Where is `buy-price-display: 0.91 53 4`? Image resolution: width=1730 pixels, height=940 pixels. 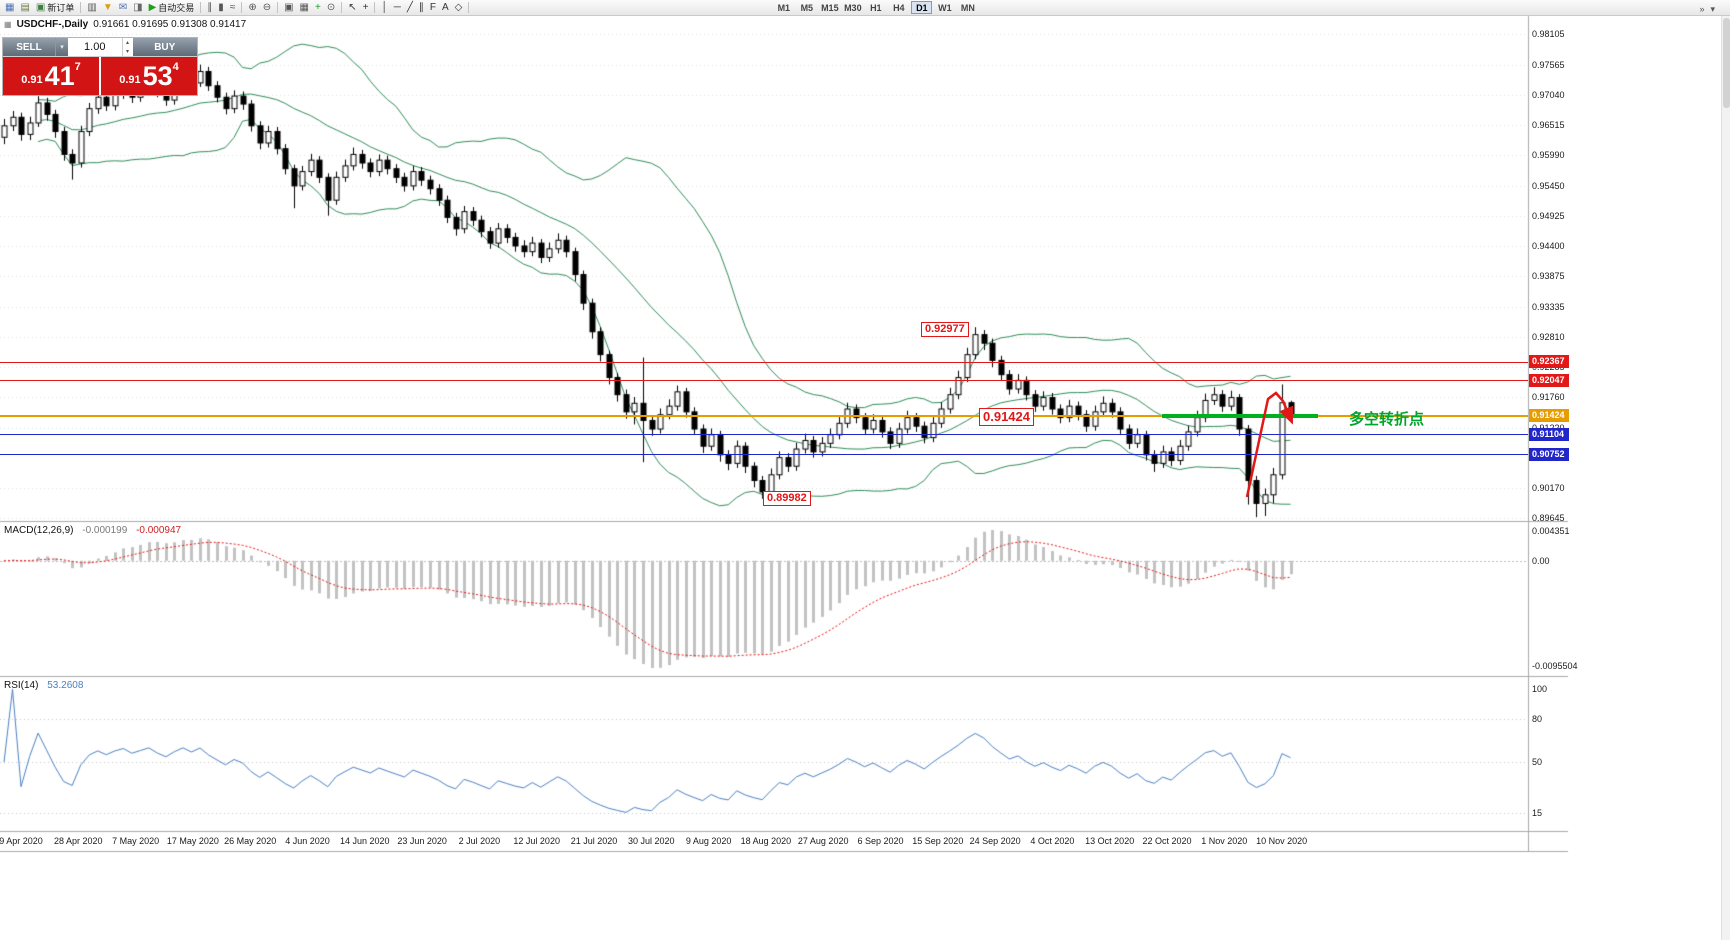
buy-price-display: 0.91 53 4 is located at coordinates (149, 76).